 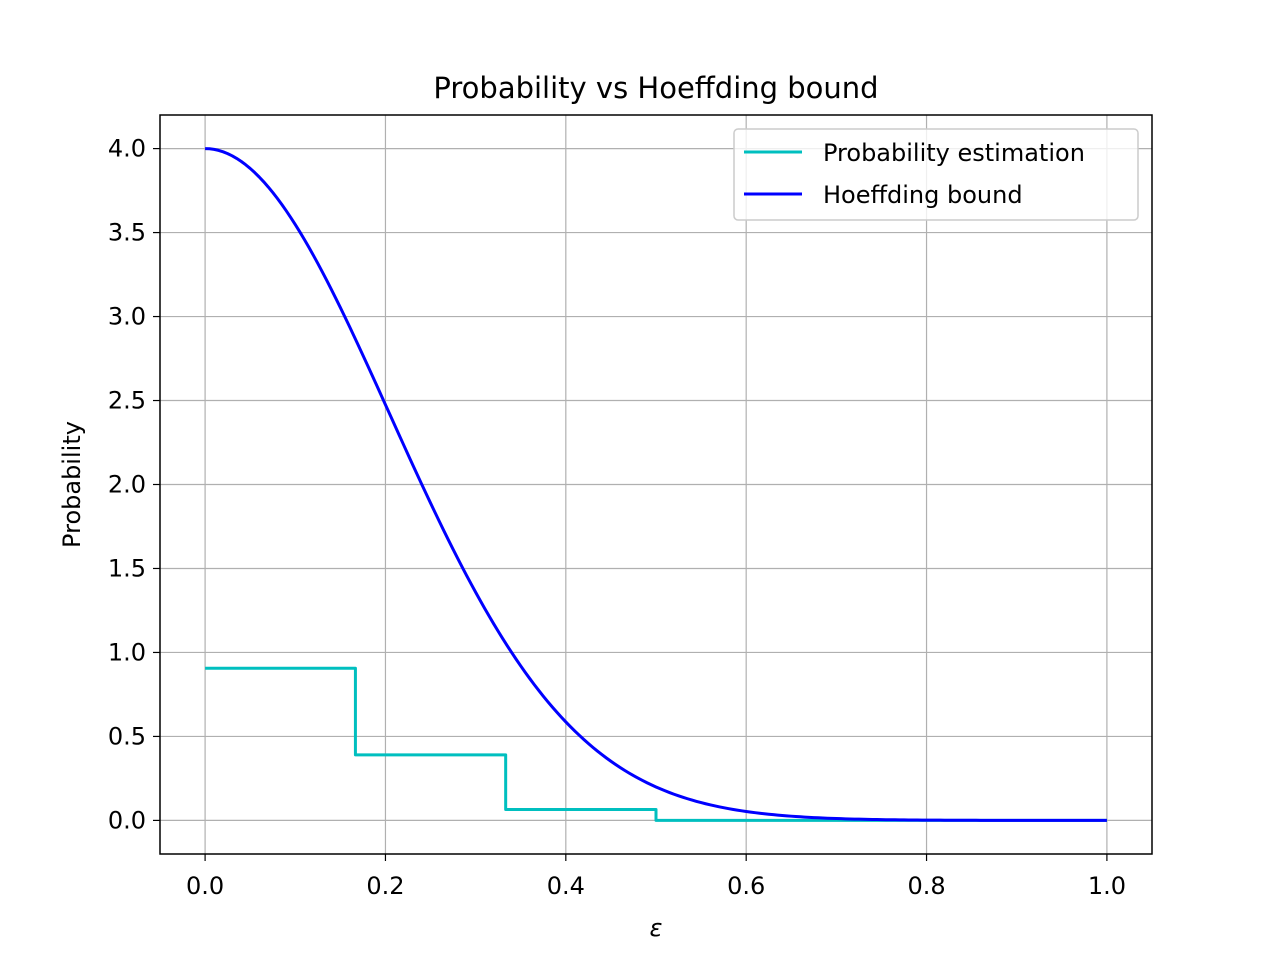 I want to click on y-tick-label: 4.0, so click(x=127, y=149).